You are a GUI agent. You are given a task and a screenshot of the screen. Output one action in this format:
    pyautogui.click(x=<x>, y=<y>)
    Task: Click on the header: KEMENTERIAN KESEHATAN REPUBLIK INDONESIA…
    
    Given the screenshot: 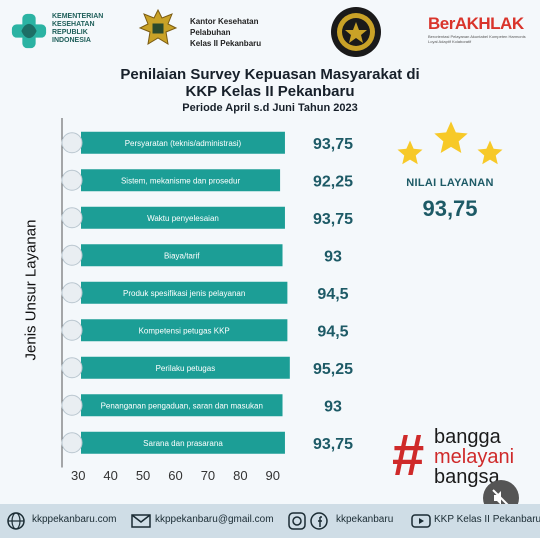 What is the action you would take?
    pyautogui.click(x=270, y=30)
    